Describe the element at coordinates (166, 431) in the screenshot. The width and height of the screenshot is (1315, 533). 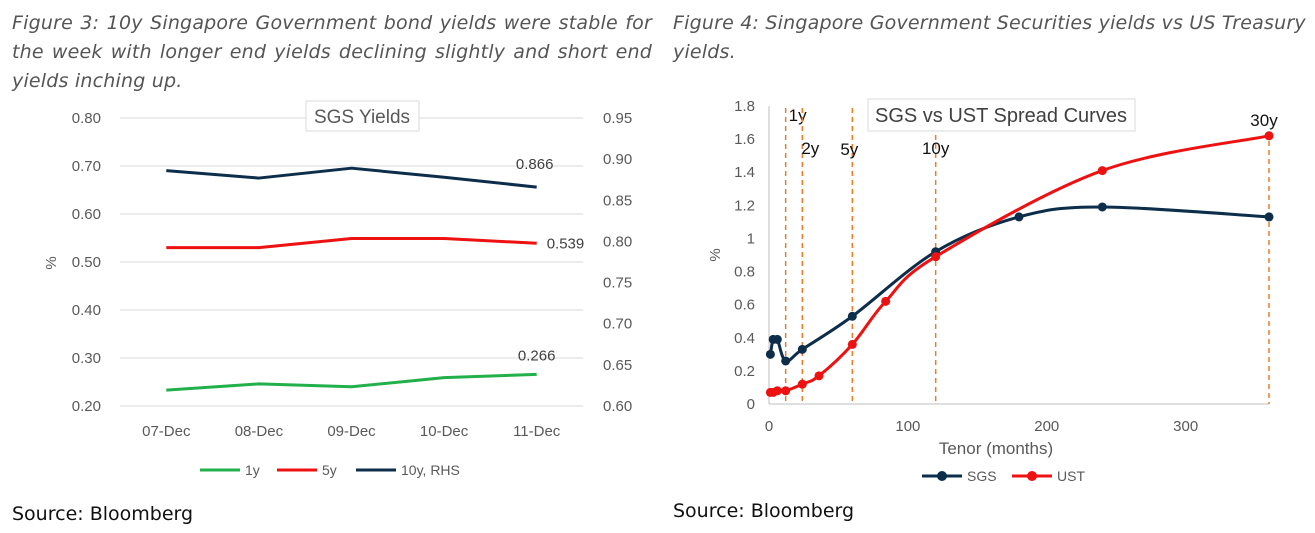
I see `x-tick-label: 07-Dec` at that location.